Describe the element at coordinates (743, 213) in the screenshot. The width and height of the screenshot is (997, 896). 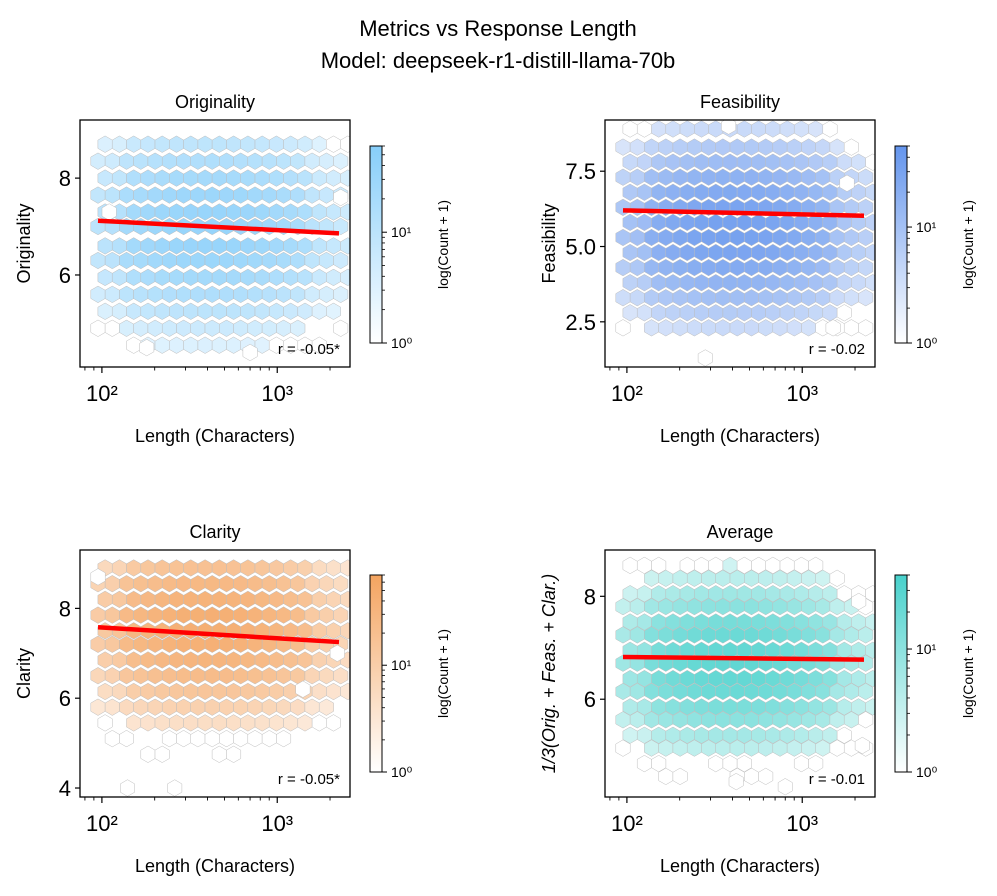
I see `trend-line` at that location.